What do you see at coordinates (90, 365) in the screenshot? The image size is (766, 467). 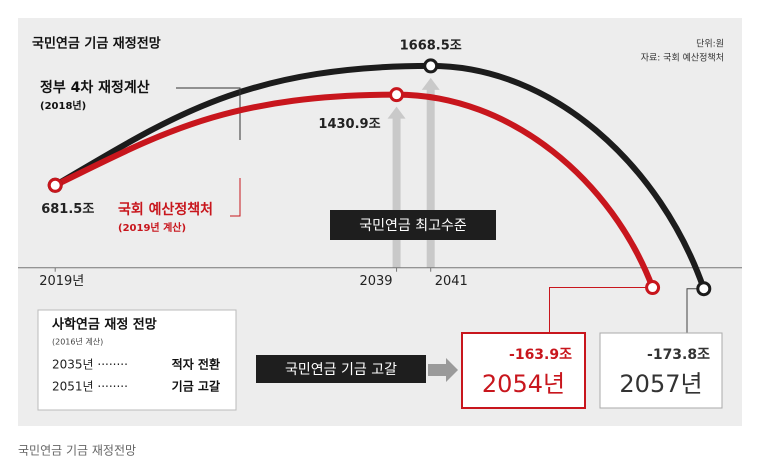 I see `side-box-year: 2035년 ········` at bounding box center [90, 365].